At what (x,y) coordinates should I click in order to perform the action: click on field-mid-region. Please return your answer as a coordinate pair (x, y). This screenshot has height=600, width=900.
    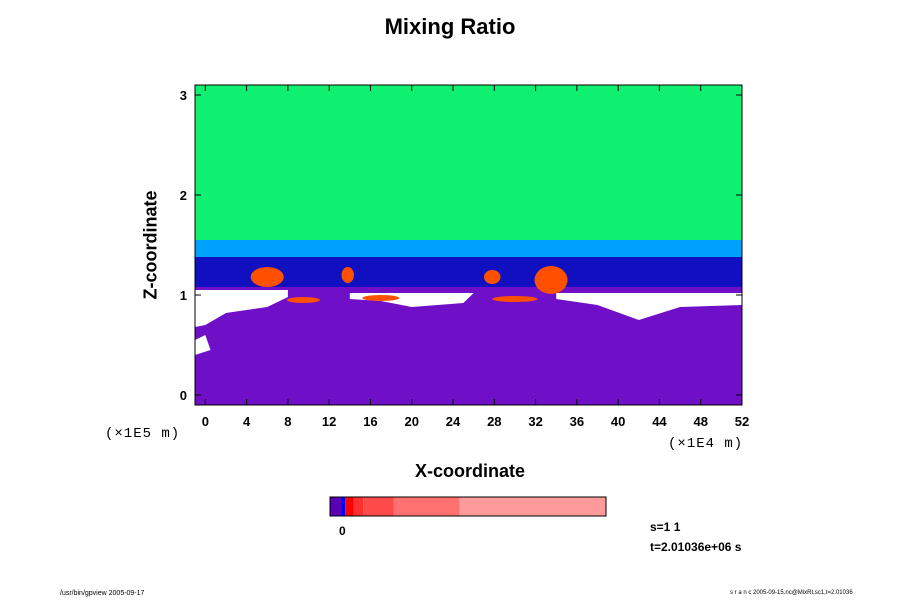
    Looking at the image, I should click on (468, 248).